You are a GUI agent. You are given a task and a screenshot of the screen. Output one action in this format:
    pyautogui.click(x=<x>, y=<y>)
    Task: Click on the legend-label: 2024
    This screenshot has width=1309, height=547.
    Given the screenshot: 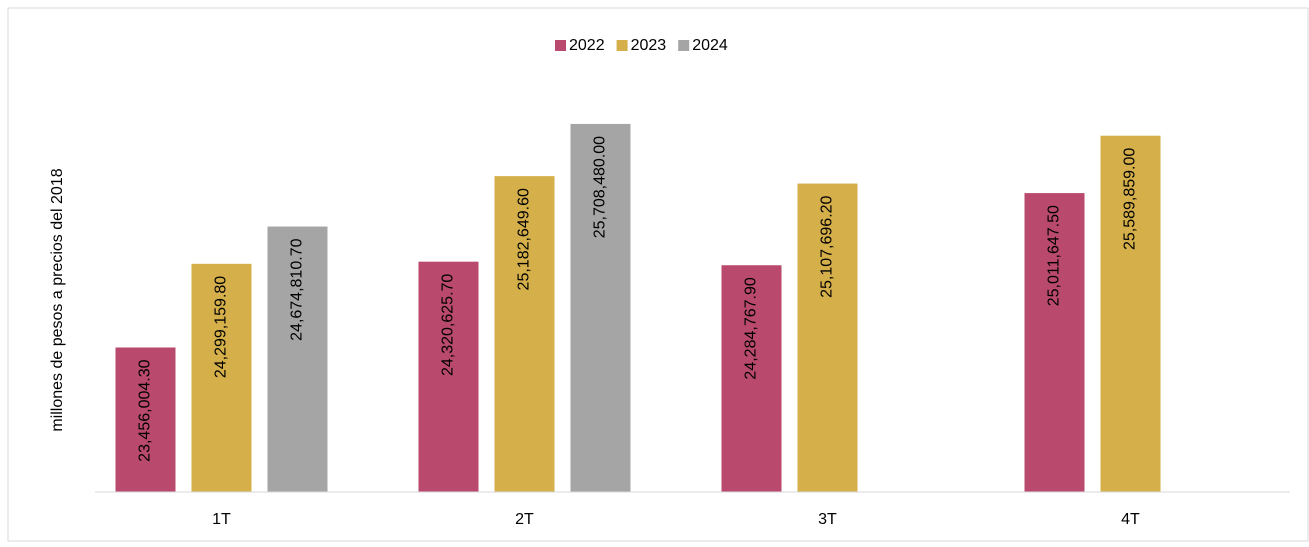 What is the action you would take?
    pyautogui.click(x=710, y=45)
    